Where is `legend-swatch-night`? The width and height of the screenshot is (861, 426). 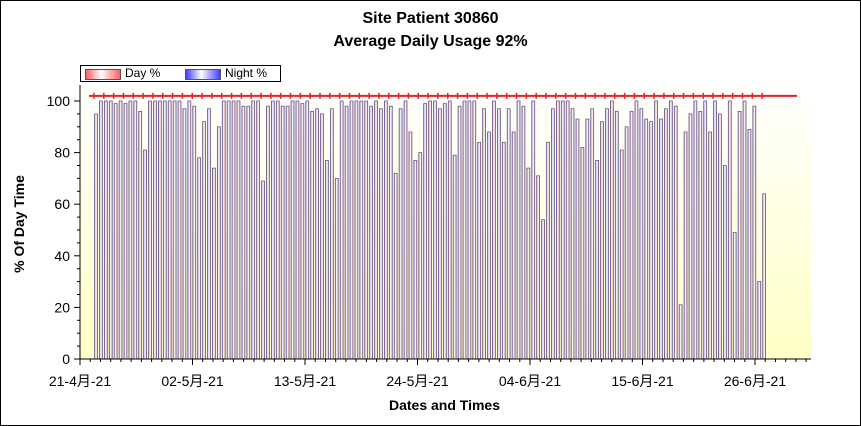
legend-swatch-night is located at coordinates (203, 74).